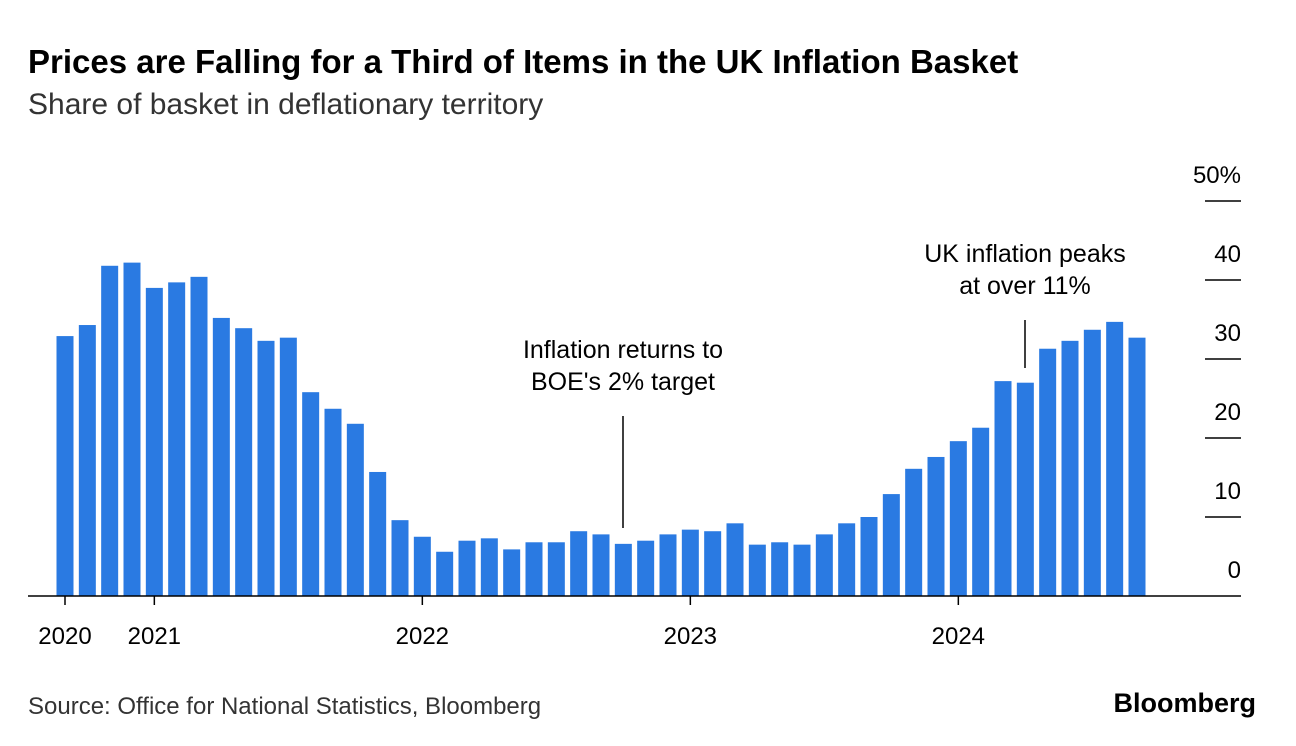 Image resolution: width=1296 pixels, height=746 pixels. I want to click on x-tick-label: 2021, so click(154, 636).